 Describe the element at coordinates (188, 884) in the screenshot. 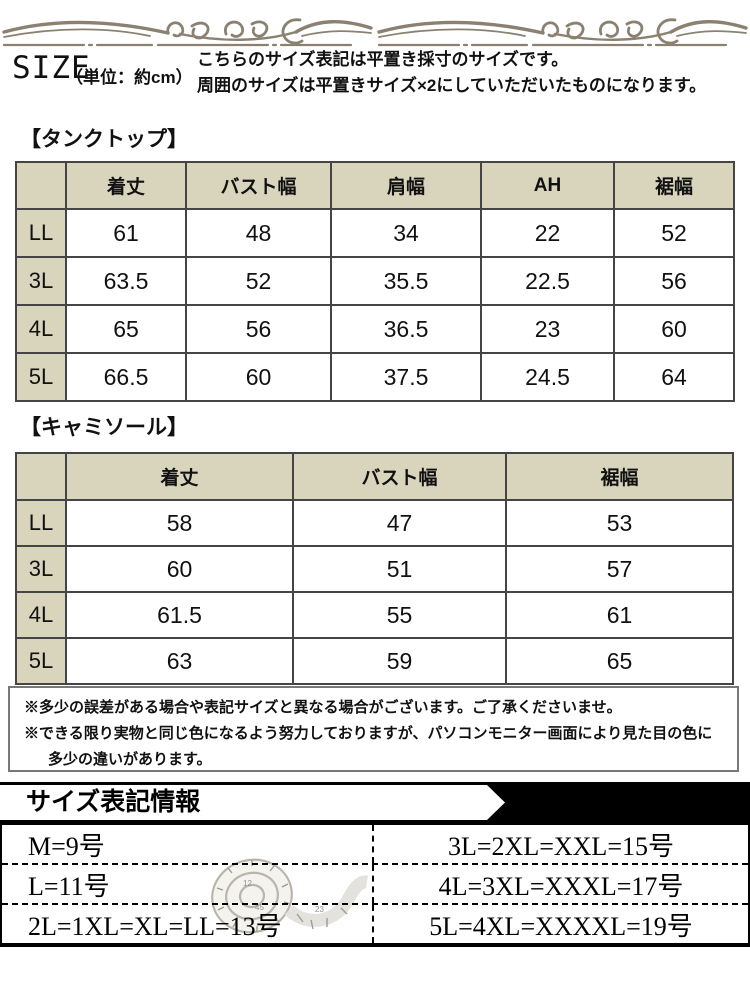

I see `conversion-cell-left: L=11号` at that location.